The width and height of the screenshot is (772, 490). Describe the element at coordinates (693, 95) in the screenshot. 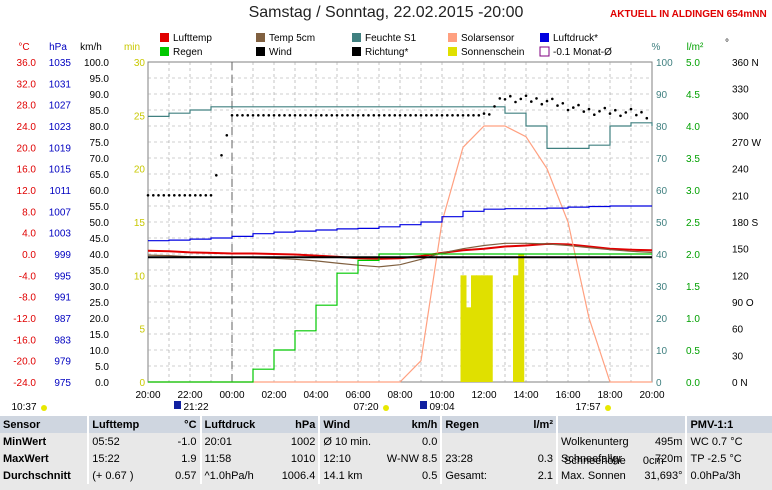

I see `lm2-tick-label: 4.5` at that location.